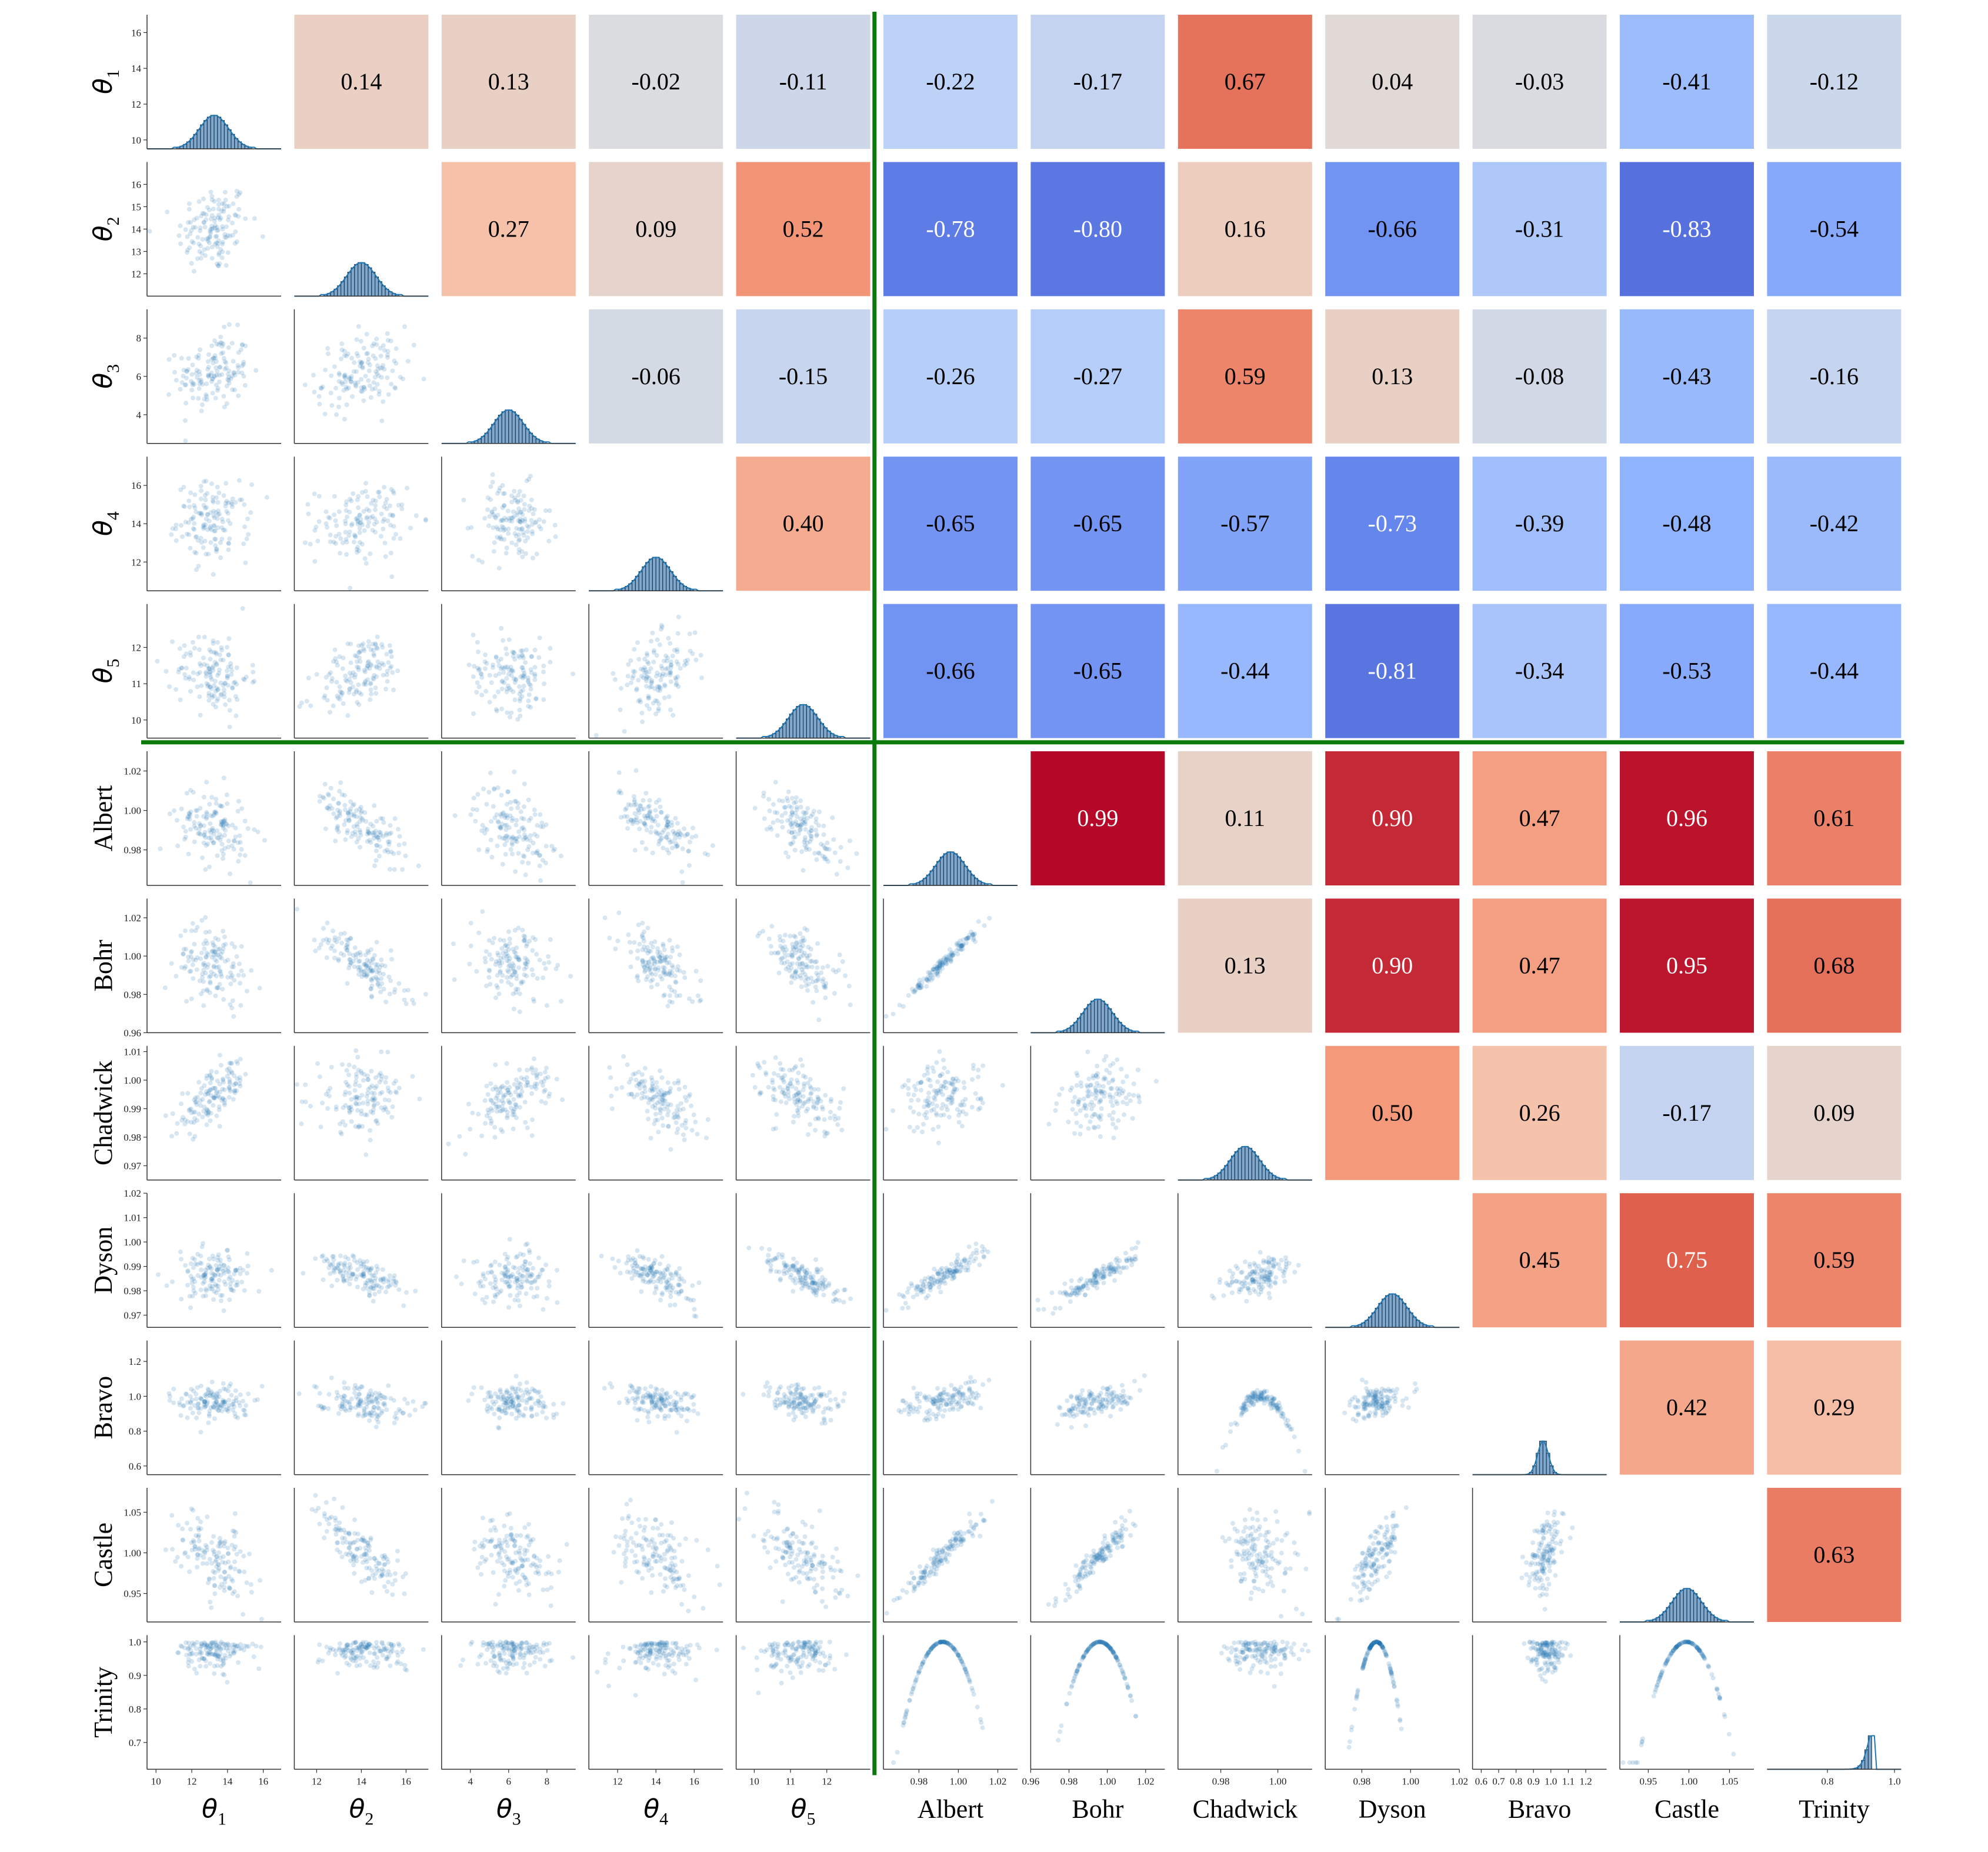  Describe the element at coordinates (136, 562) in the screenshot. I see `y-tick-label: 12` at that location.